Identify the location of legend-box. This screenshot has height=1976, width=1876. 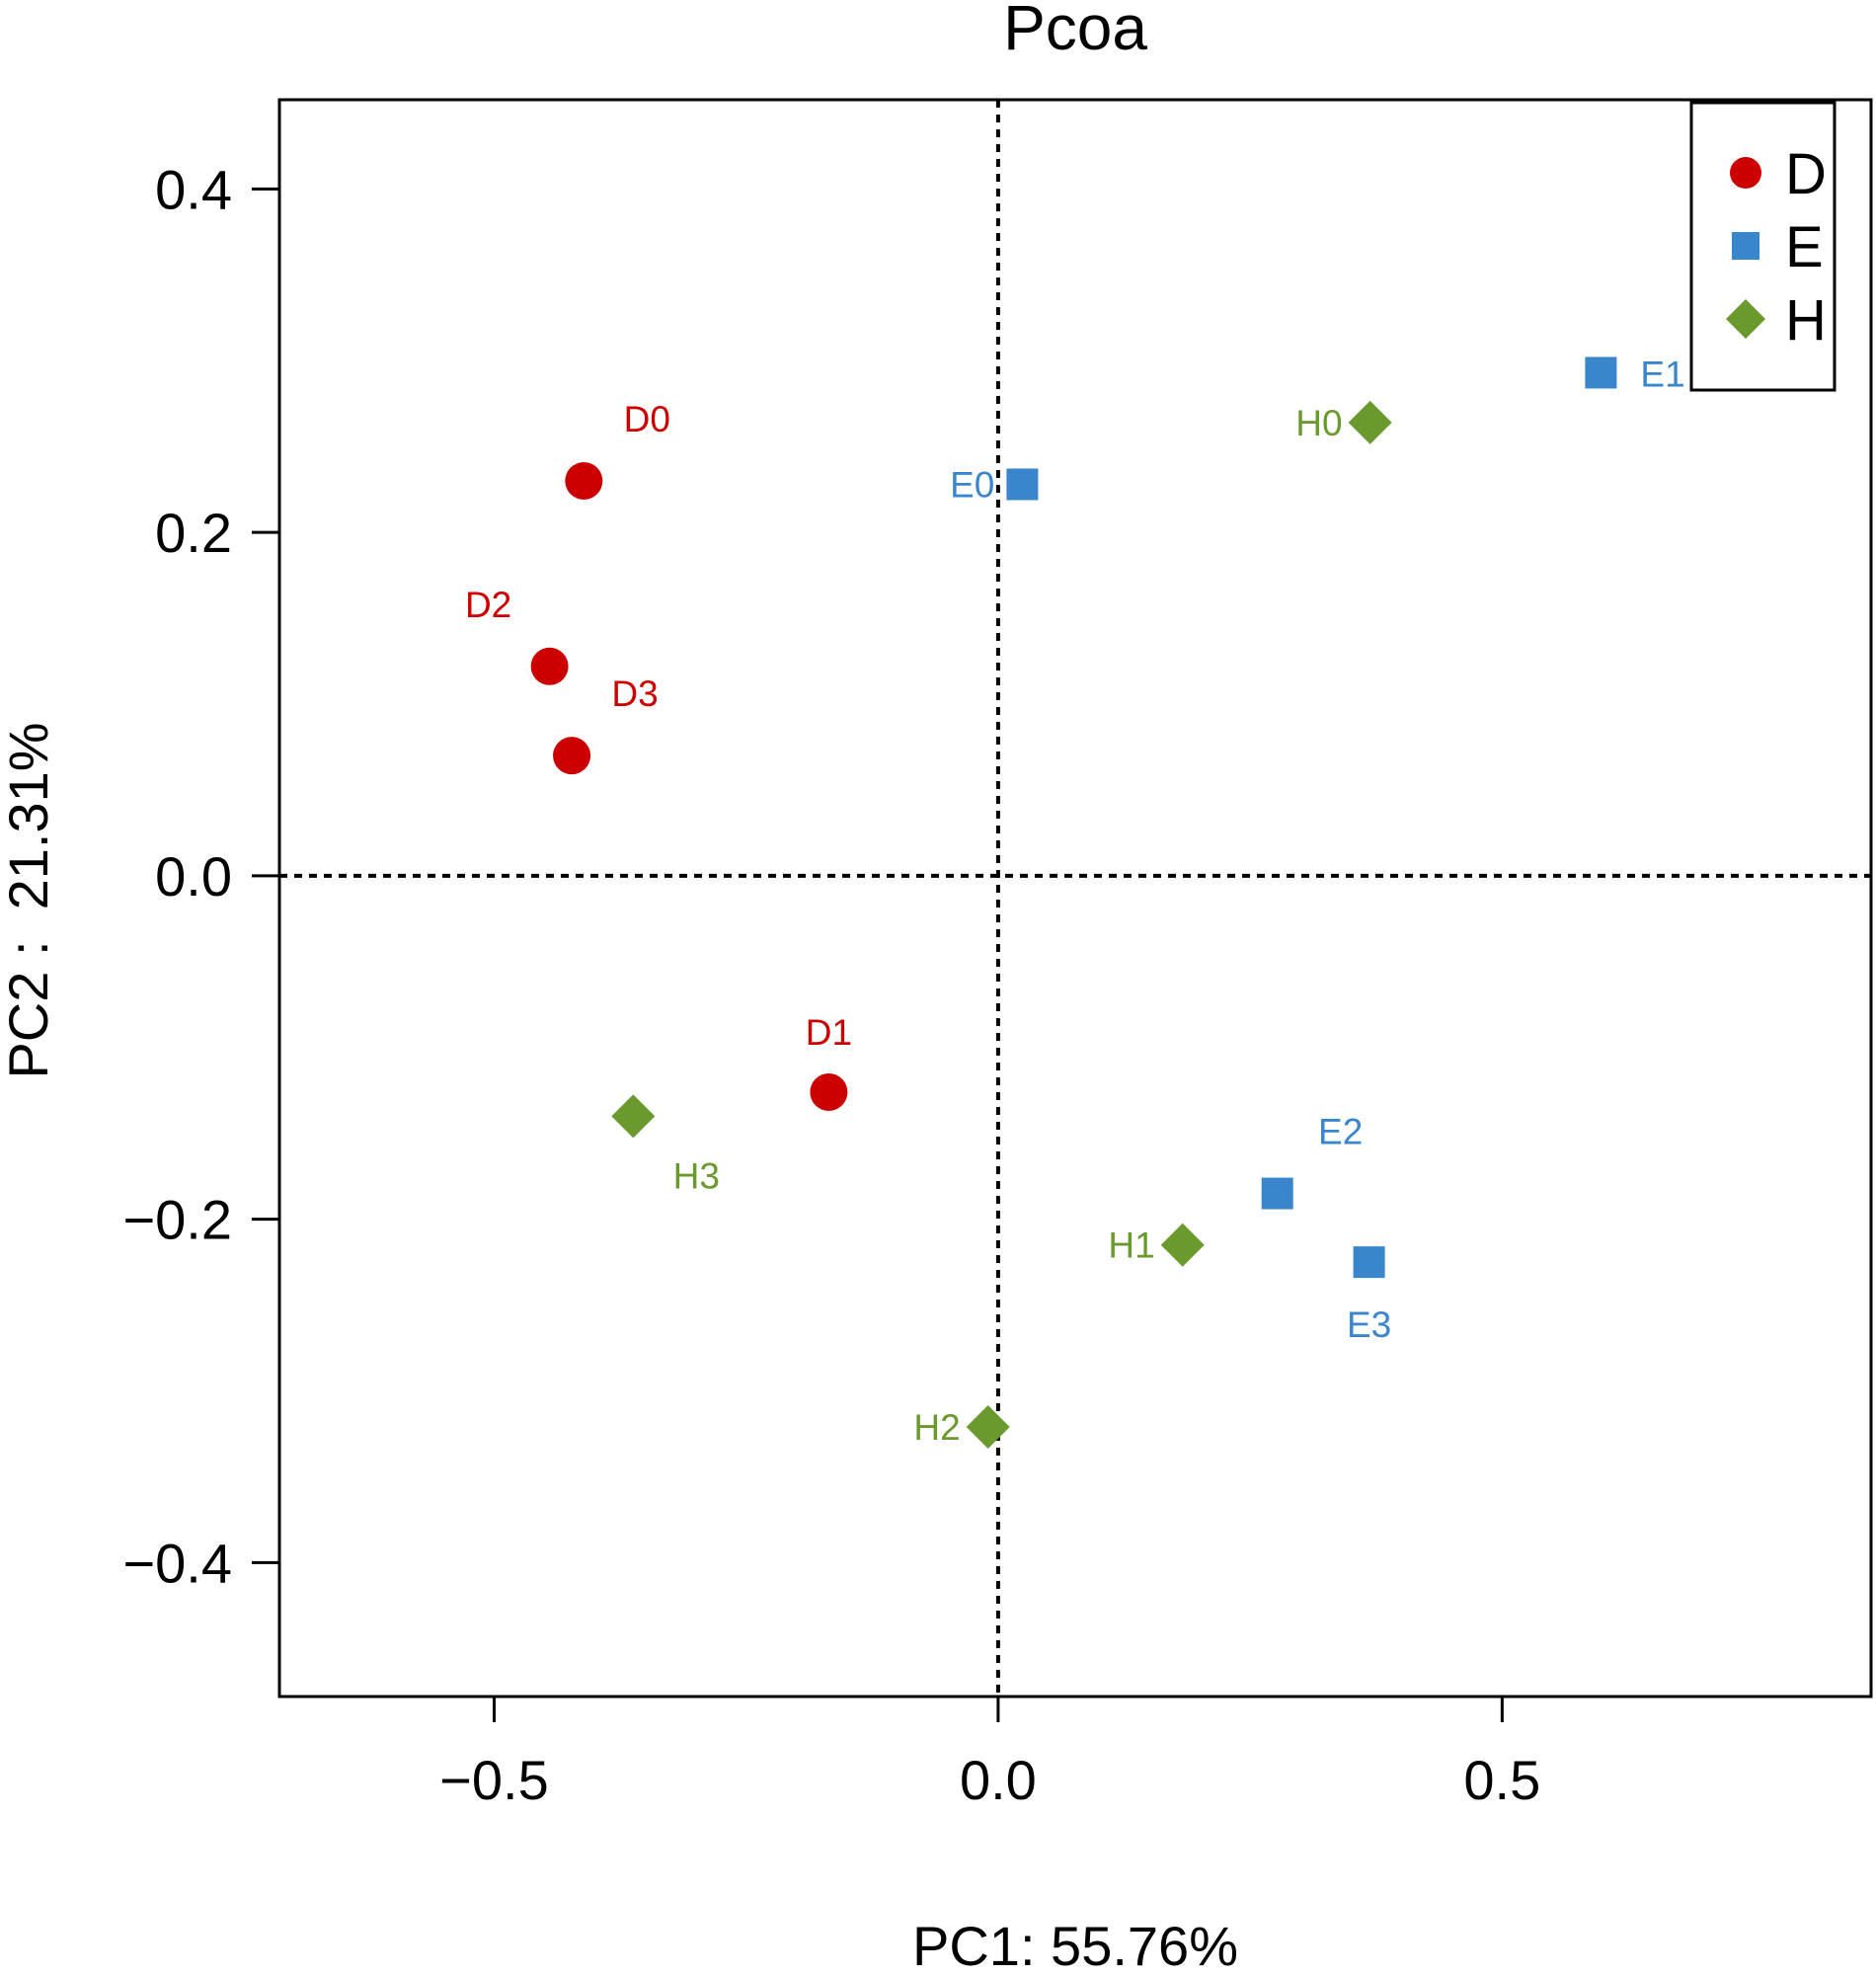
(1763, 246).